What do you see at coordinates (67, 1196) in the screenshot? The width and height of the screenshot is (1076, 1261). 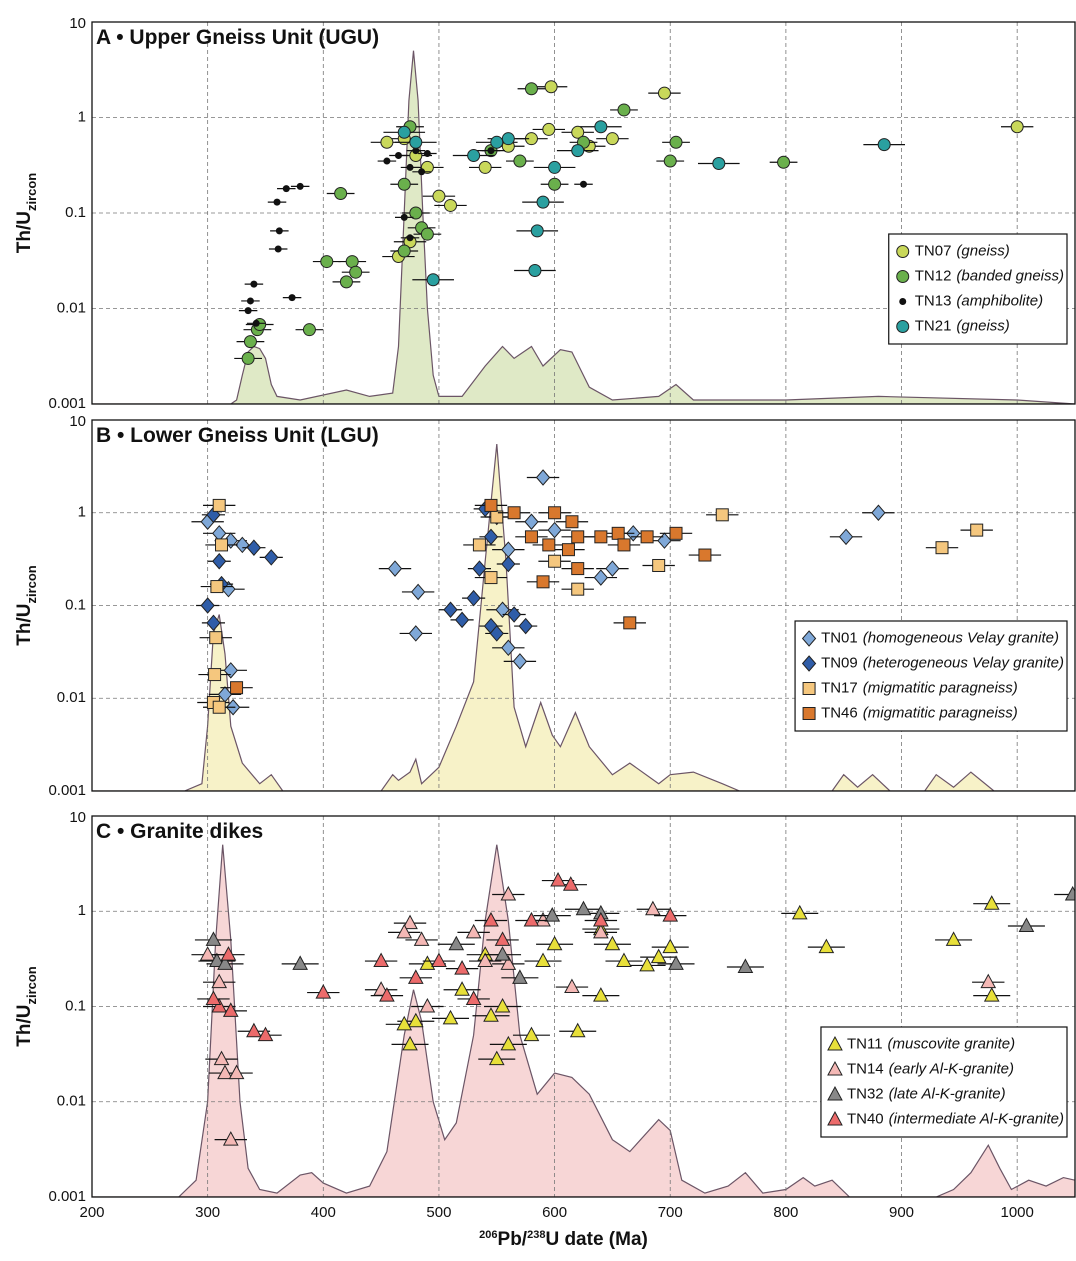 I see `y-tick-label: 0.001` at bounding box center [67, 1196].